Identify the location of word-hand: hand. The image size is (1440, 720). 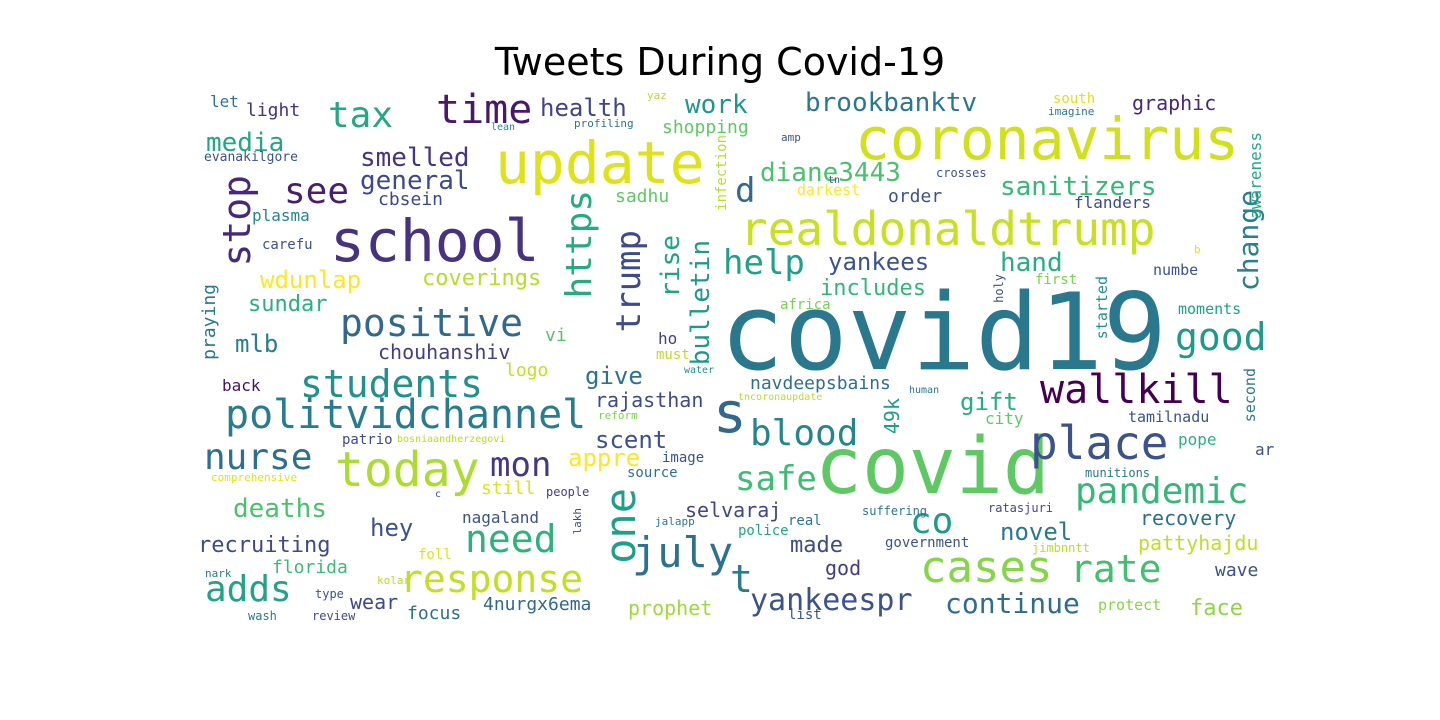
(1031, 263).